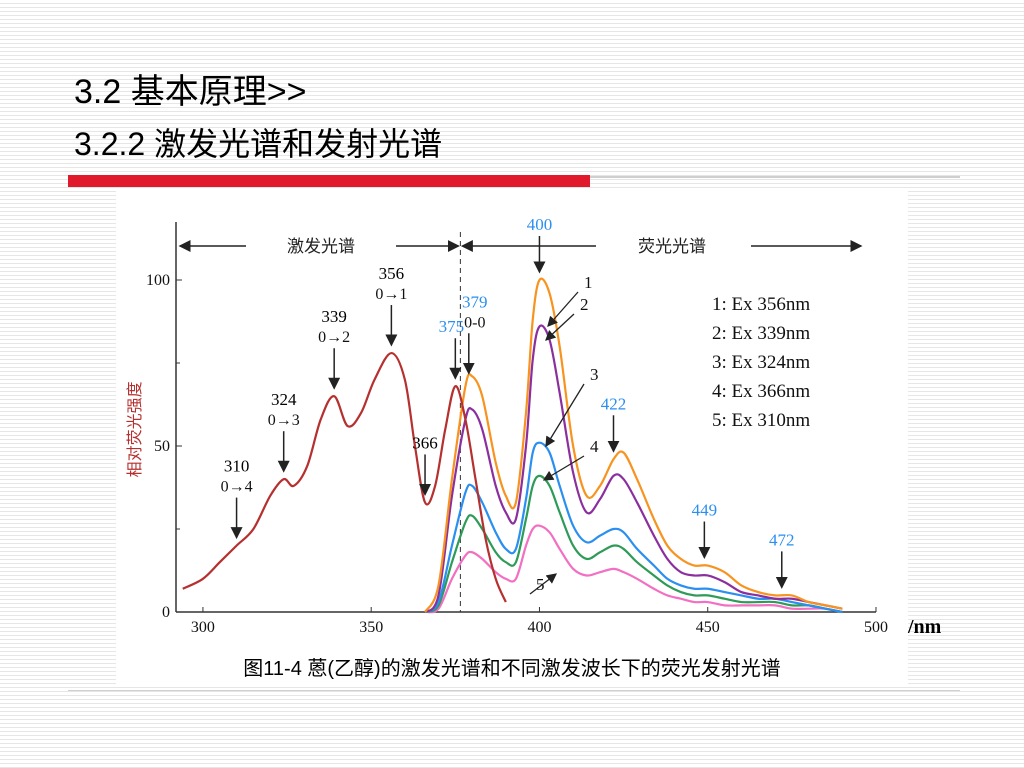 This screenshot has width=1024, height=768. I want to click on peak-transition-339: 0→2, so click(334, 337).